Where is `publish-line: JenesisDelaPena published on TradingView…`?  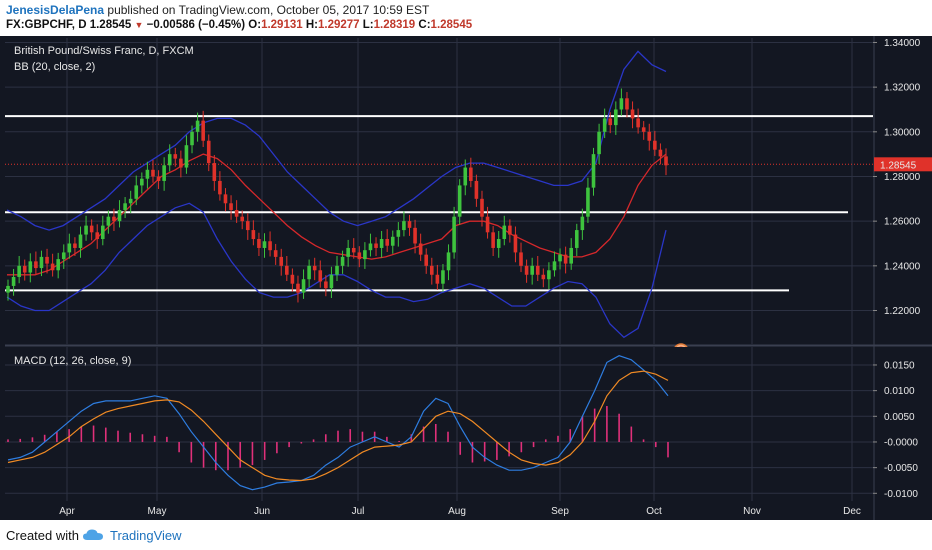 publish-line: JenesisDelaPena published on TradingView… is located at coordinates (217, 10).